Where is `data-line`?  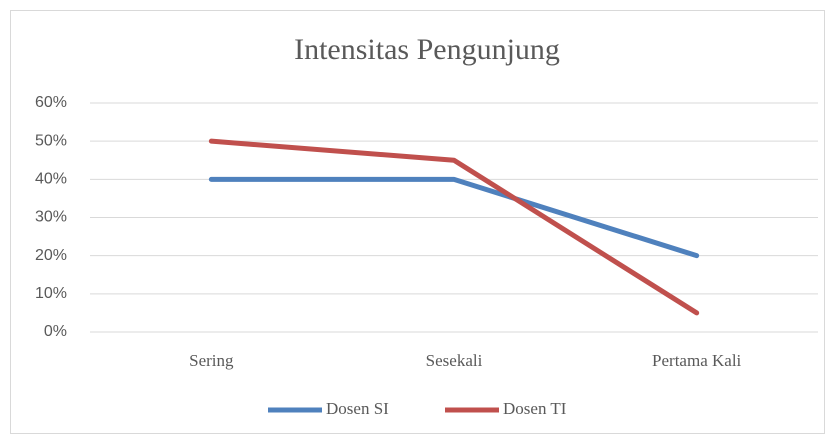 data-line is located at coordinates (454, 217).